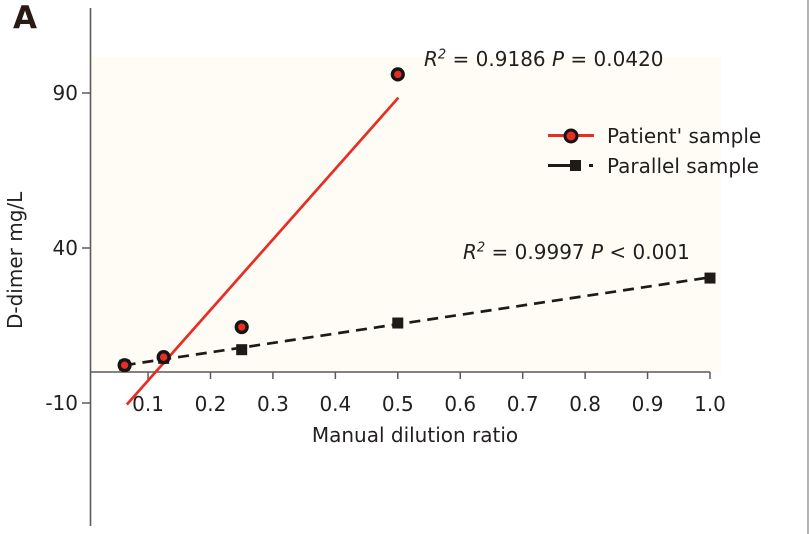 This screenshot has height=534, width=809. What do you see at coordinates (684, 136) in the screenshot?
I see `legend-label-patient: Patient' sample` at bounding box center [684, 136].